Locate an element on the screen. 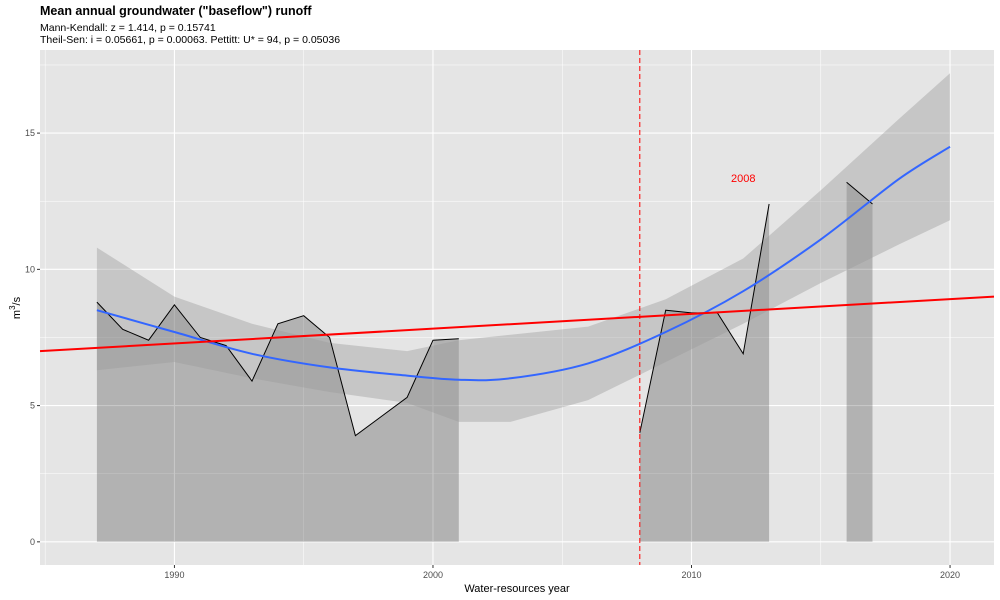 Image resolution: width=1000 pixels, height=600 pixels. change-point-label: 2008 is located at coordinates (743, 179).